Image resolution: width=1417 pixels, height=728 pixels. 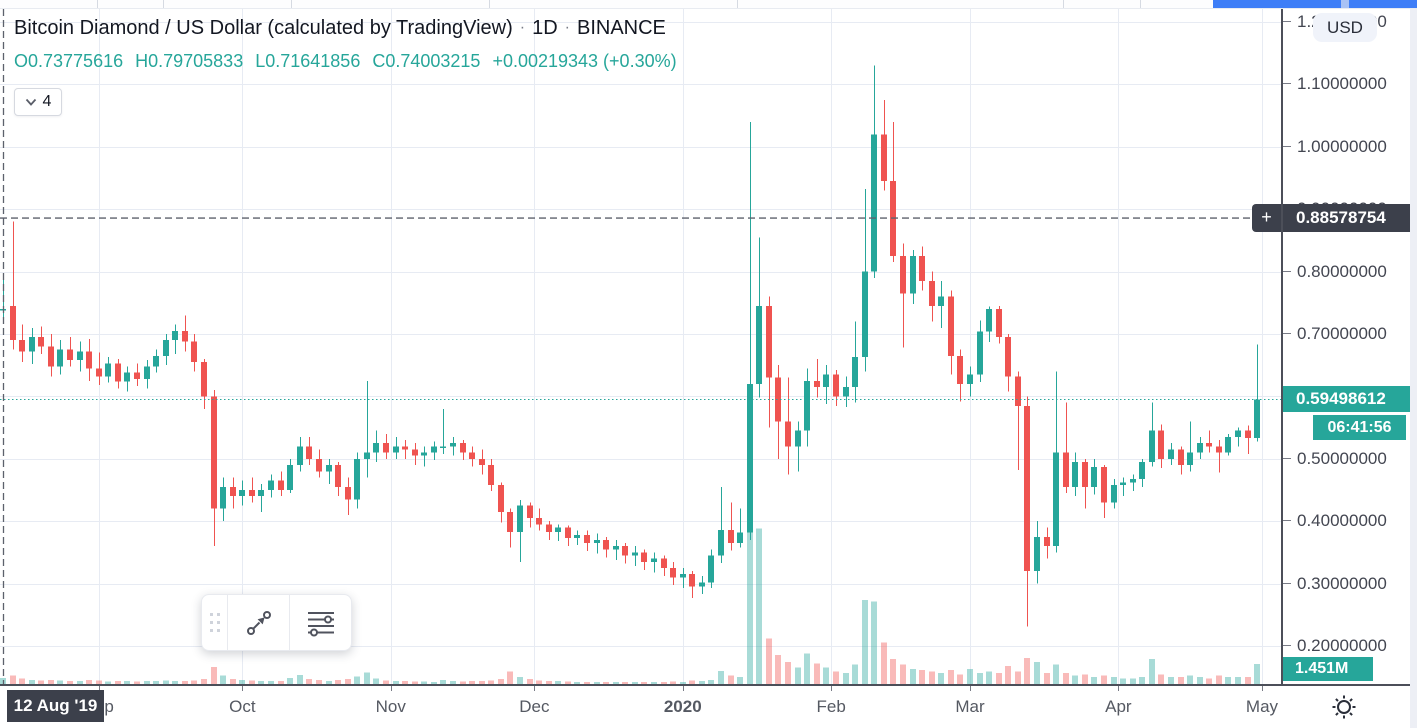 I want to click on time-axis-label: Oct, so click(x=242, y=706).